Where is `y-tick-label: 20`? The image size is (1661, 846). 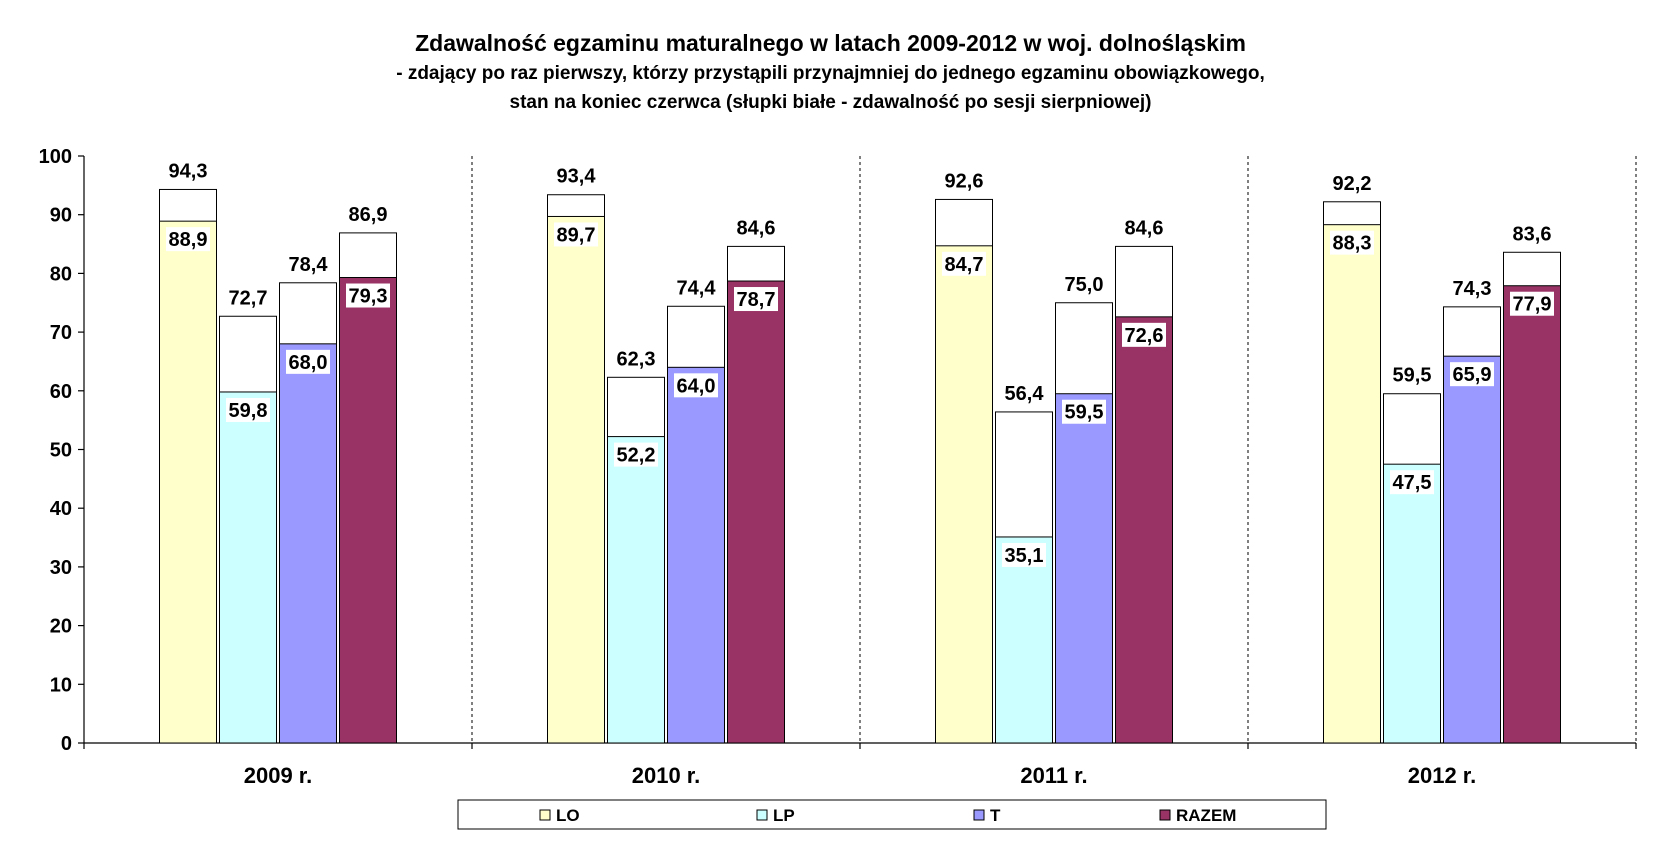
y-tick-label: 20 is located at coordinates (61, 627).